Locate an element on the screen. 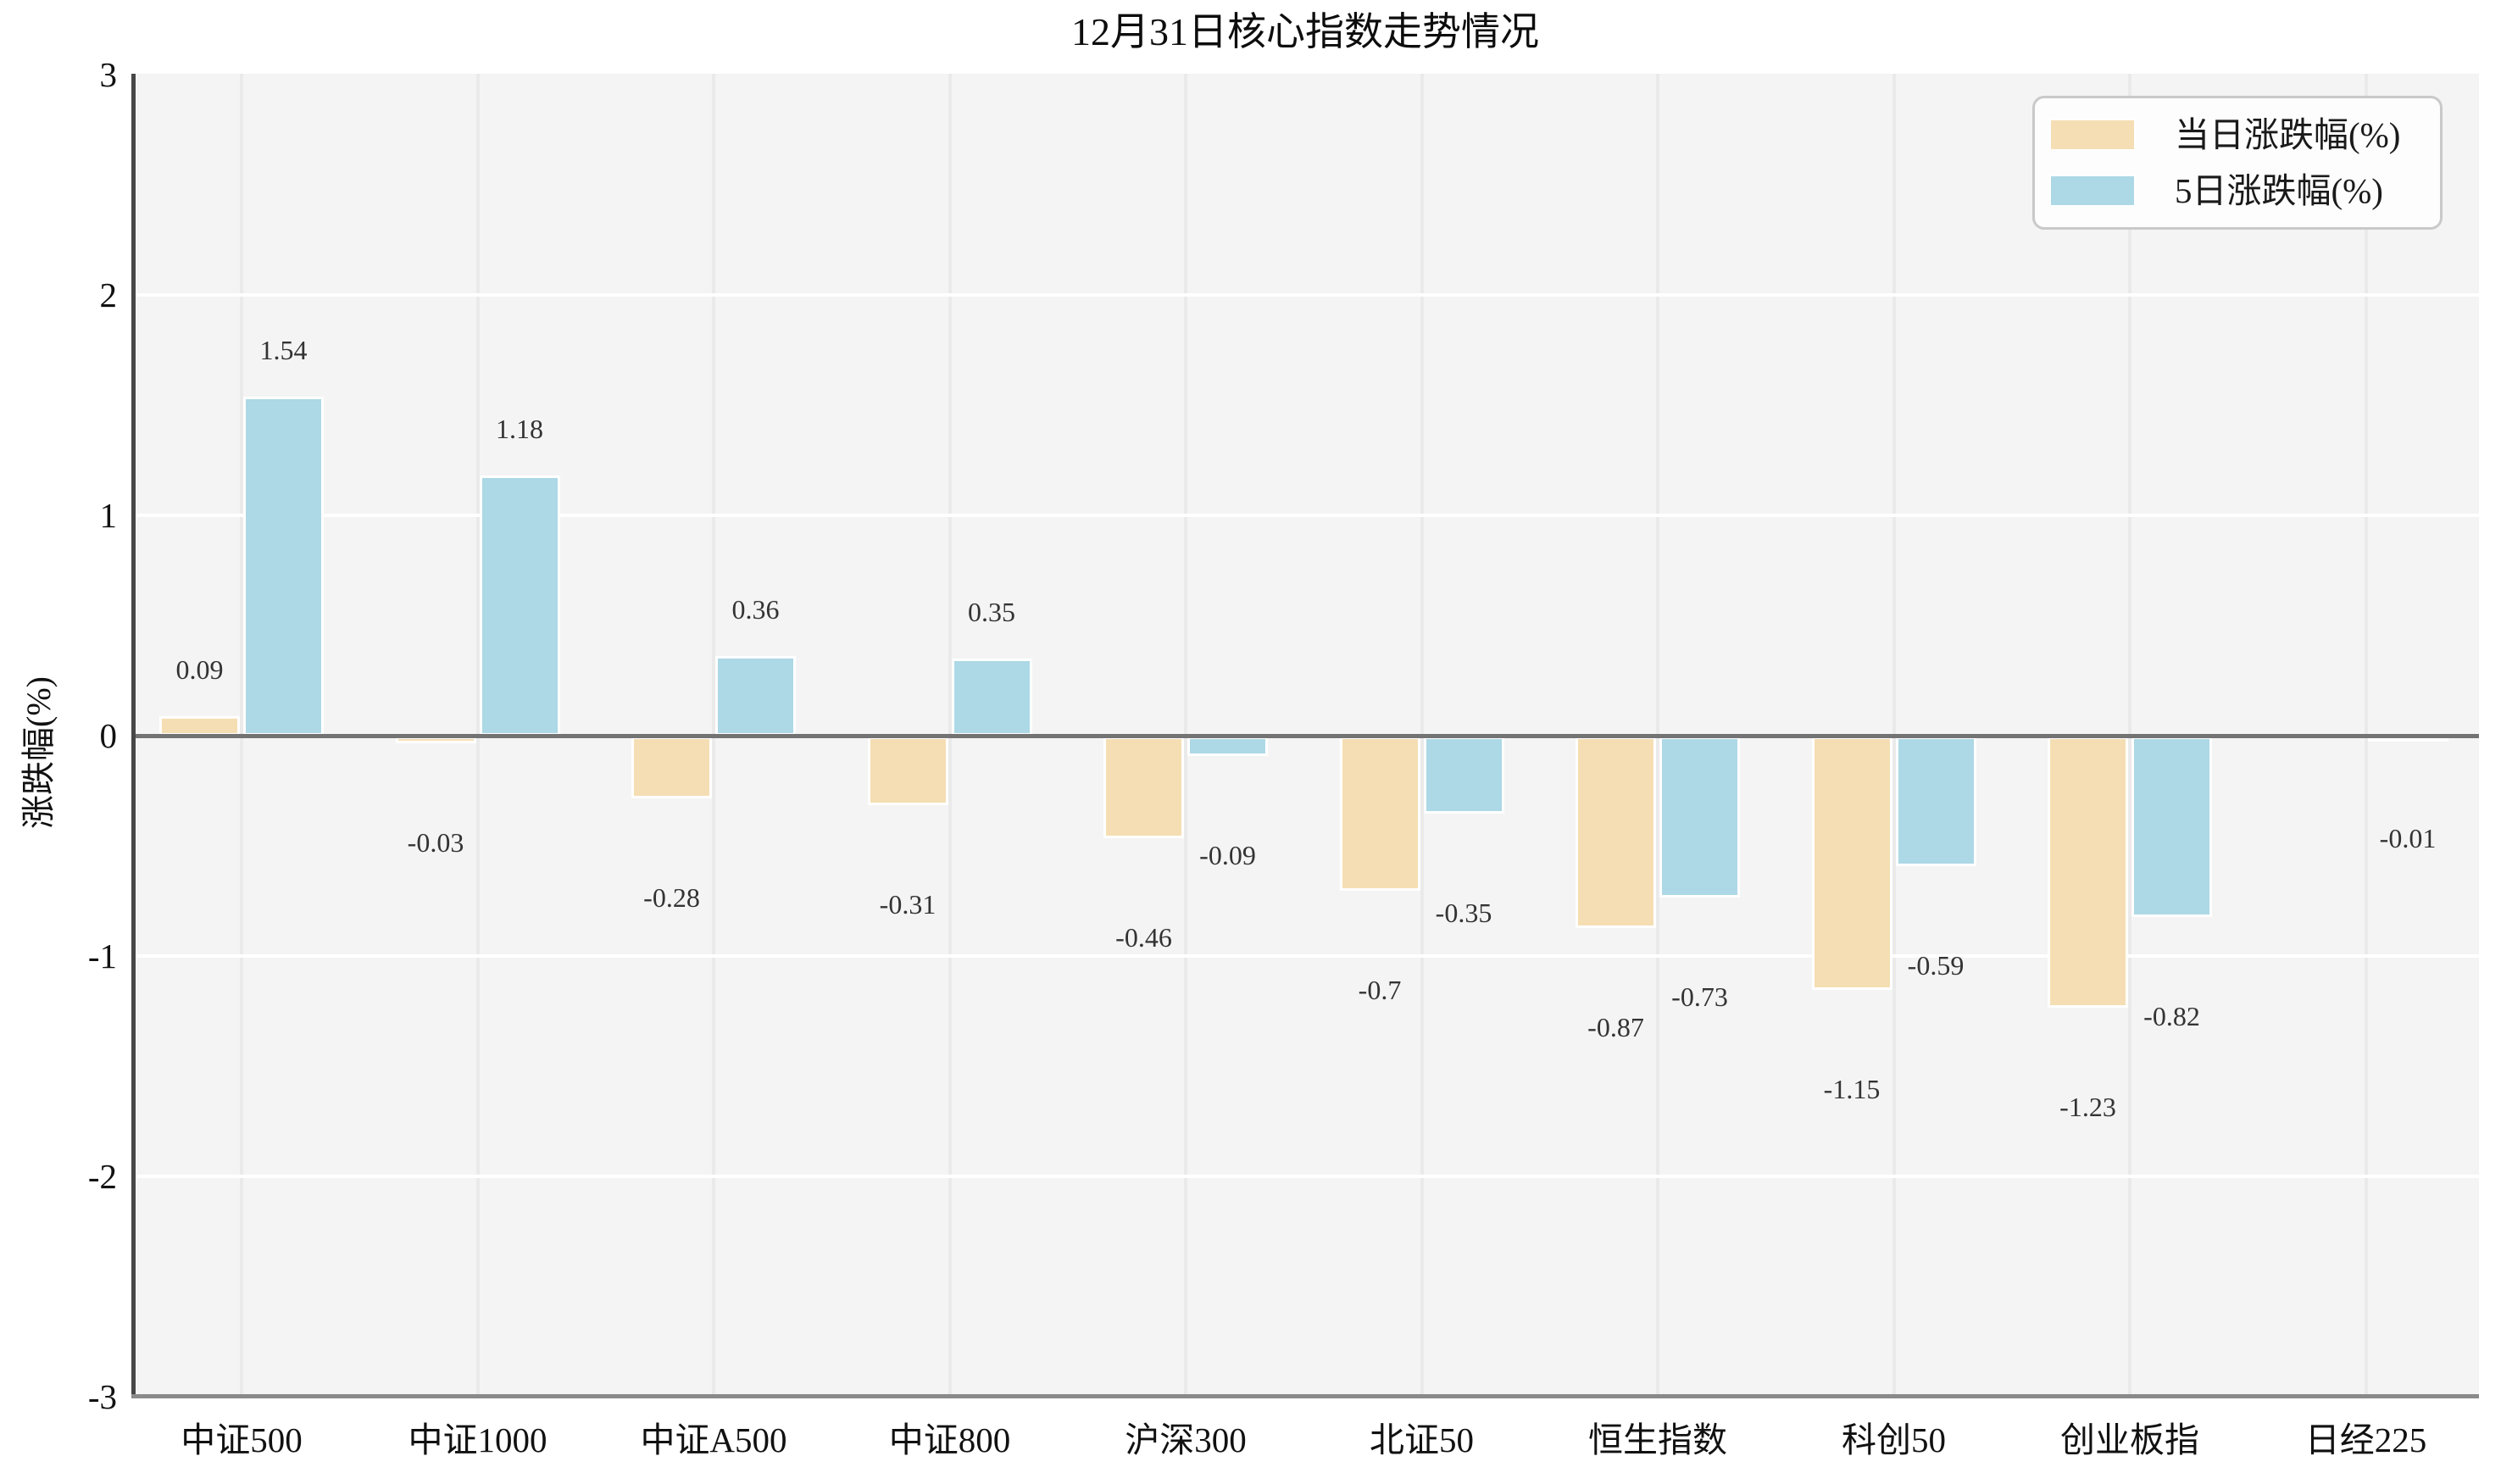 This screenshot has width=2501, height=1484. y-tick-label: -1 is located at coordinates (102, 956).